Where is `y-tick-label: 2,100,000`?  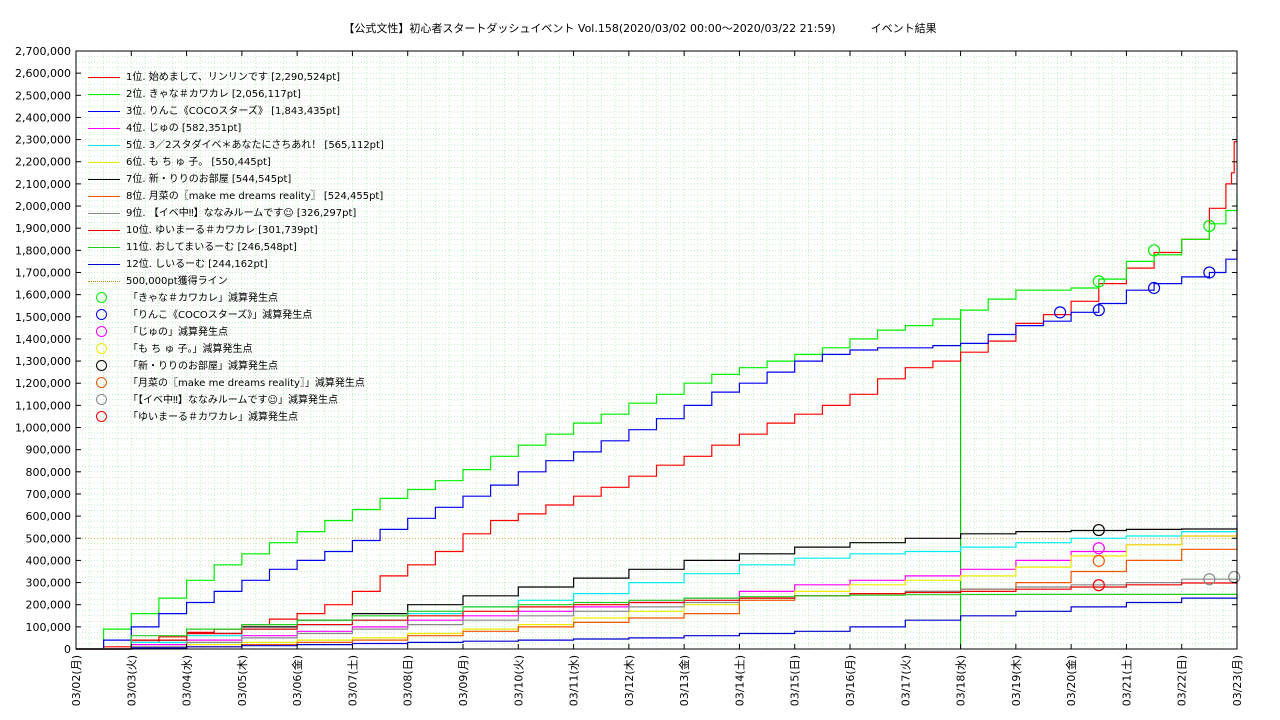 y-tick-label: 2,100,000 is located at coordinates (43, 184).